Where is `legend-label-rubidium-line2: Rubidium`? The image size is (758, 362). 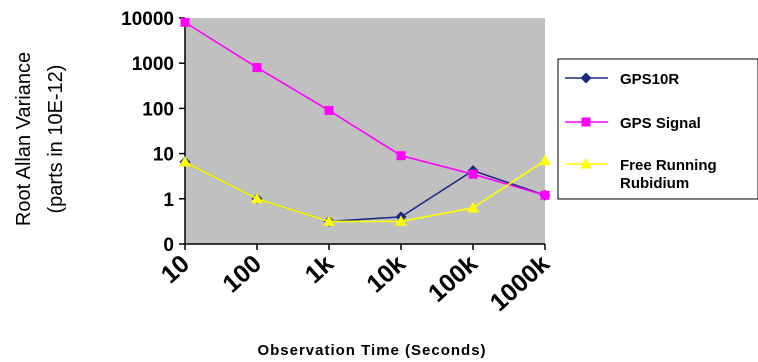
legend-label-rubidium-line2: Rubidium is located at coordinates (654, 183).